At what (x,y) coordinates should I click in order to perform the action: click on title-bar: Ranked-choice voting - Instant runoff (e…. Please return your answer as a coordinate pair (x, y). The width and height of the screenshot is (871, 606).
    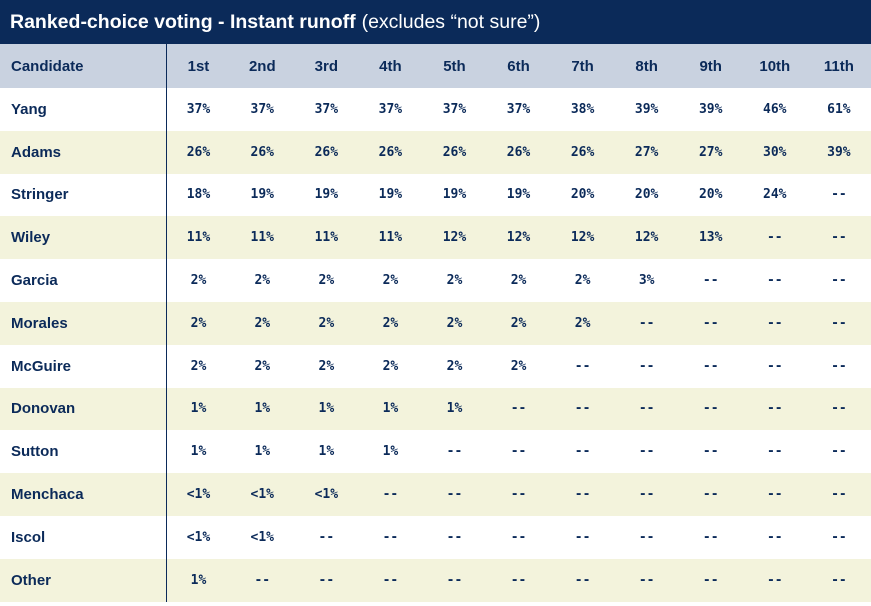
    Looking at the image, I should click on (435, 22).